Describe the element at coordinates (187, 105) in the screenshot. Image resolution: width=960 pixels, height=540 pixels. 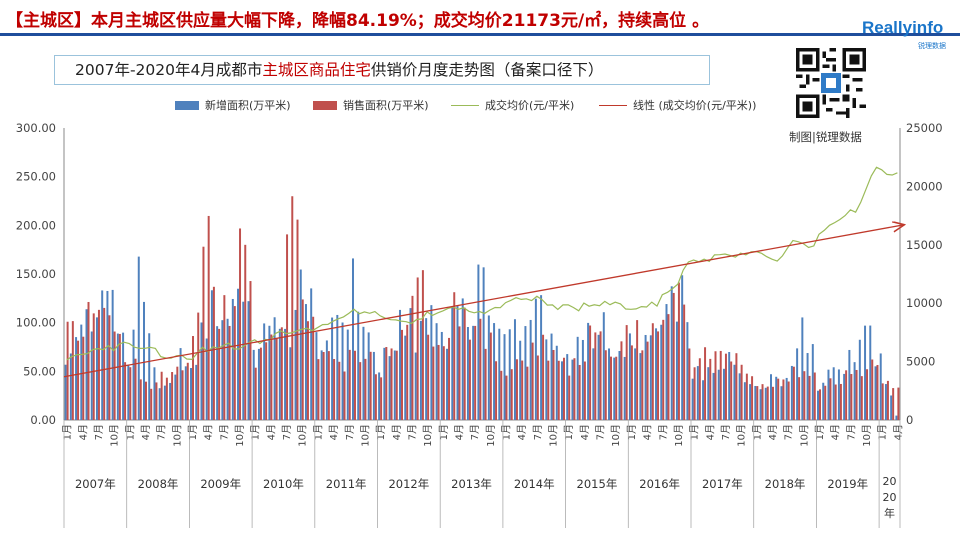
I see `legend-swatch-supply` at that location.